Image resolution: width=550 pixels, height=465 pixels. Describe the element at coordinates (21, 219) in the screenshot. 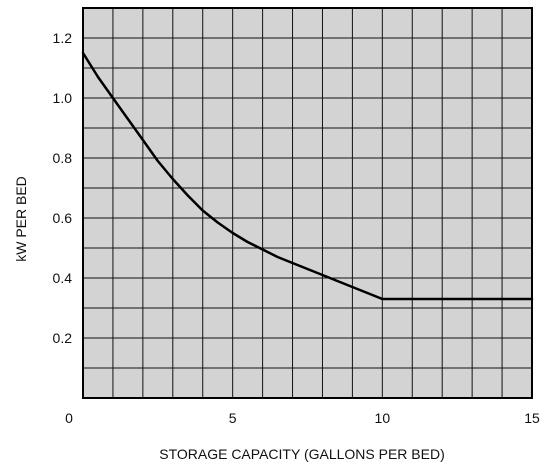

I see `y-axis-title: kW PER BED` at that location.